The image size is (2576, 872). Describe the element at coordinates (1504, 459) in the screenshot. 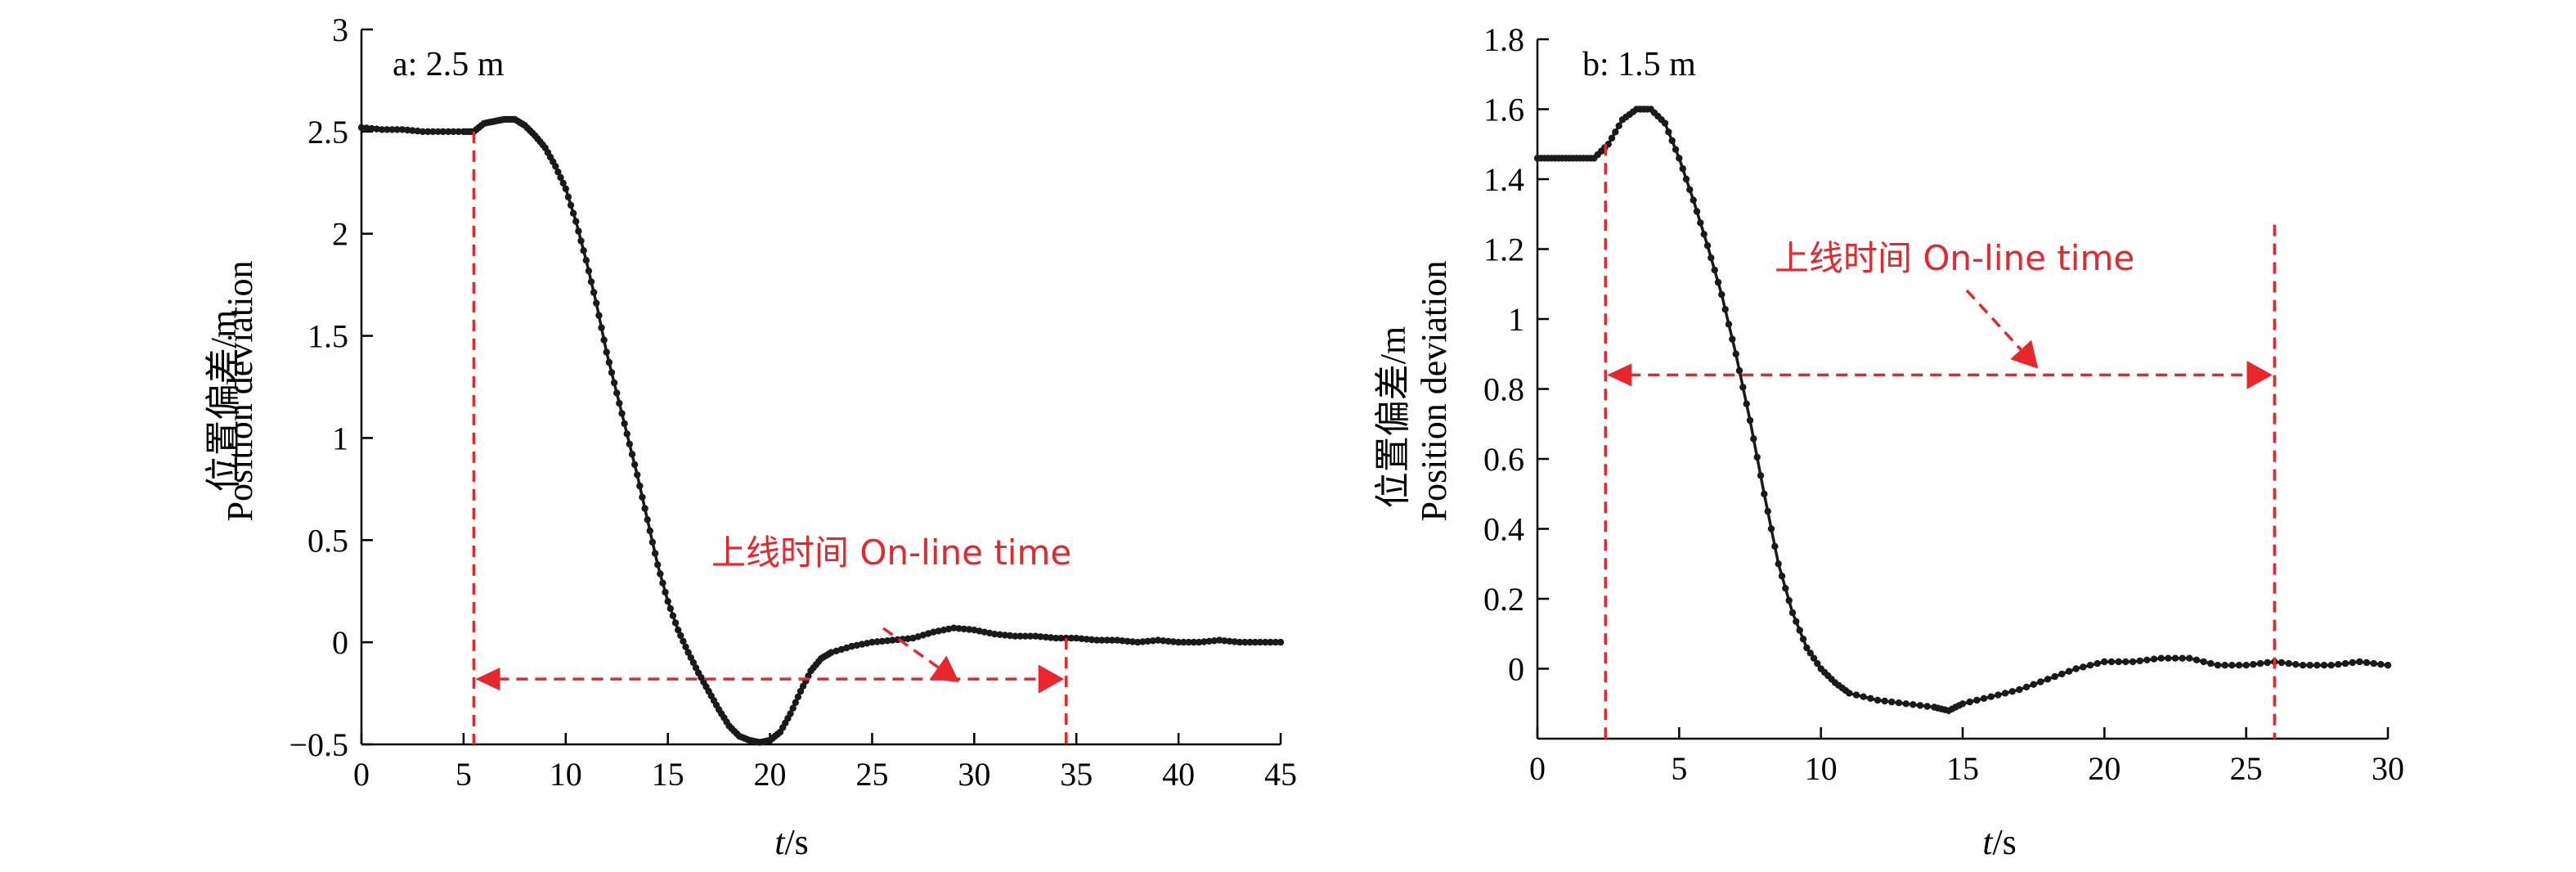

I see `y-tick-label-b: 0.6` at that location.